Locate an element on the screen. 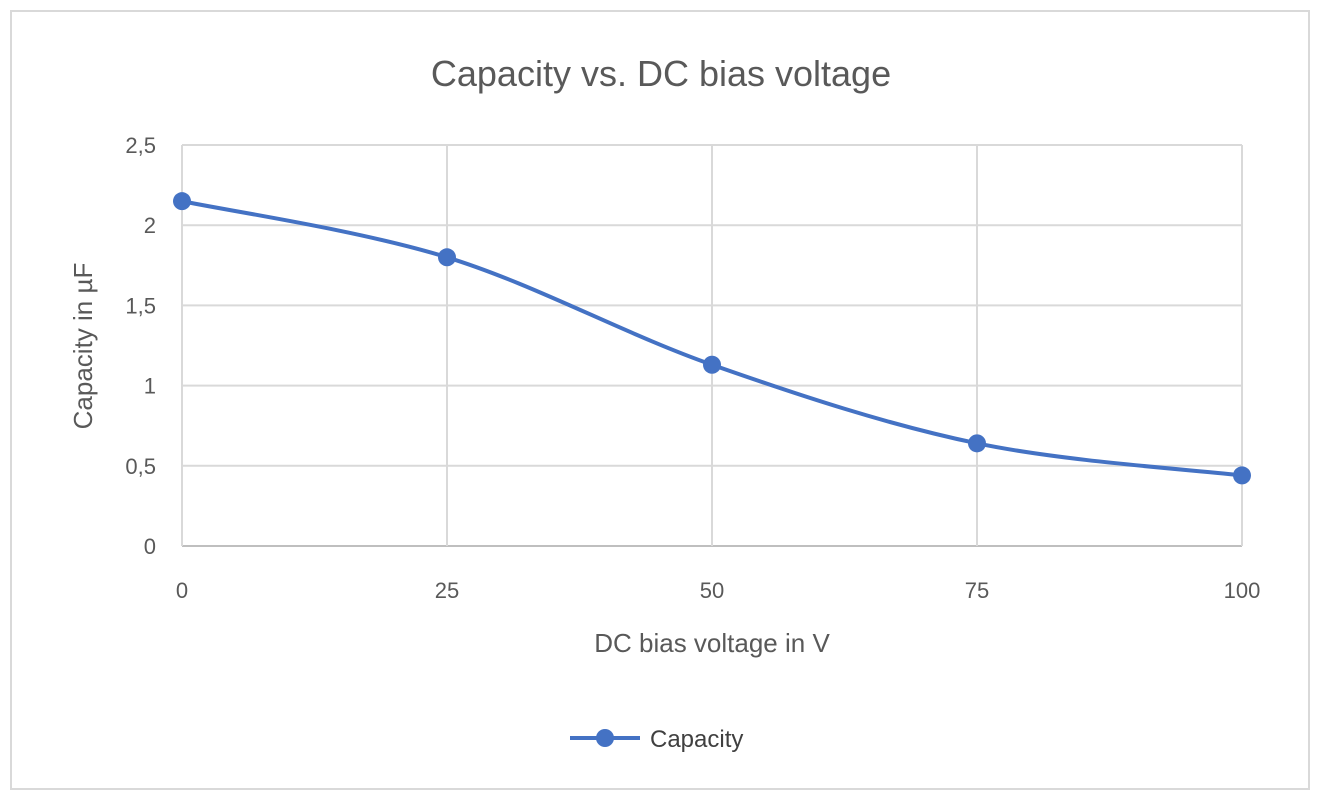  x-tick-label: 75 is located at coordinates (977, 590).